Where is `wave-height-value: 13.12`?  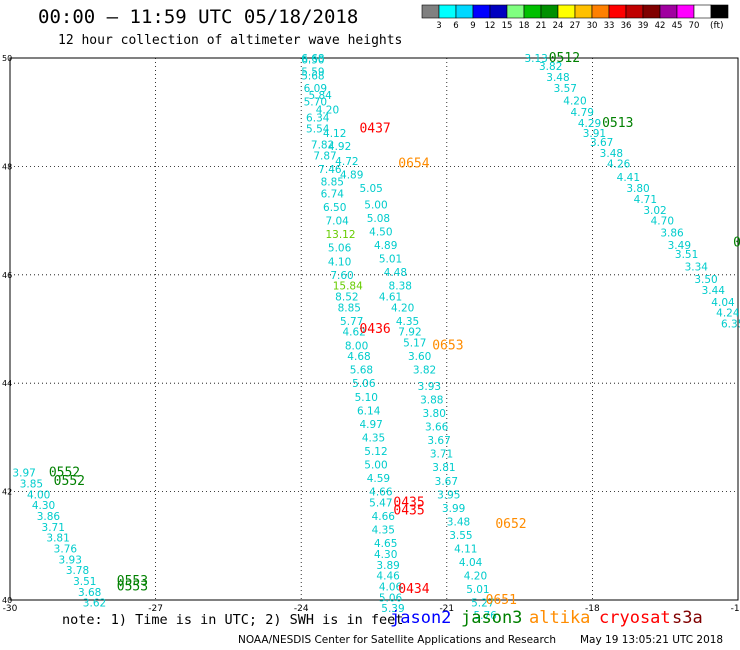 wave-height-value: 13.12 is located at coordinates (340, 235).